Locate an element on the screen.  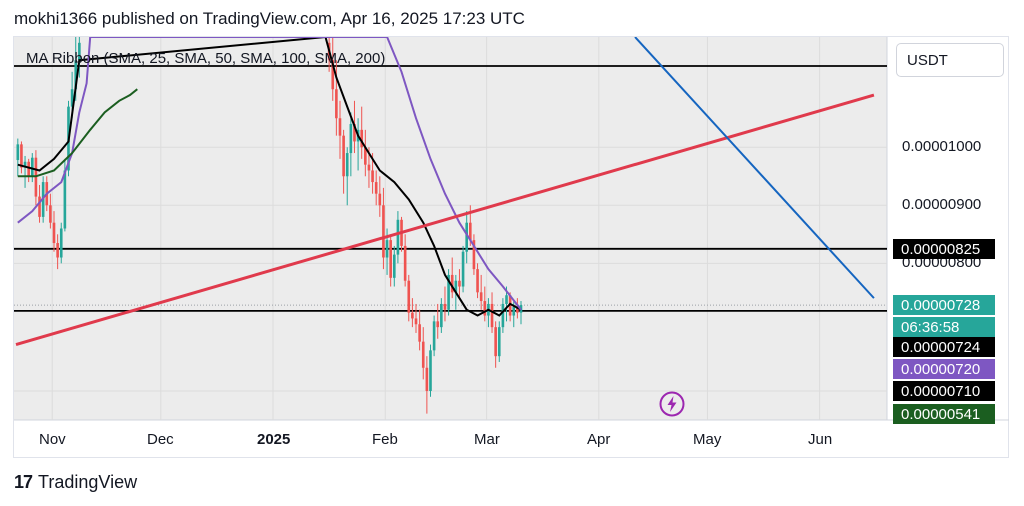
price-badge: 0.00000720 is located at coordinates (944, 369).